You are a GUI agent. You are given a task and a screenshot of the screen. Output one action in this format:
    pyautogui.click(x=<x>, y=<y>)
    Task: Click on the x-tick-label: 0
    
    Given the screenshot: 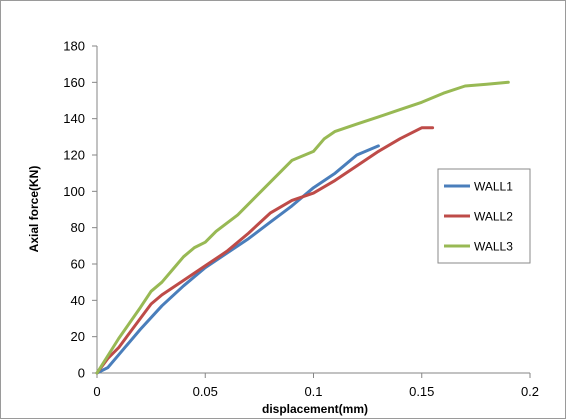 What is the action you would take?
    pyautogui.click(x=96, y=391)
    